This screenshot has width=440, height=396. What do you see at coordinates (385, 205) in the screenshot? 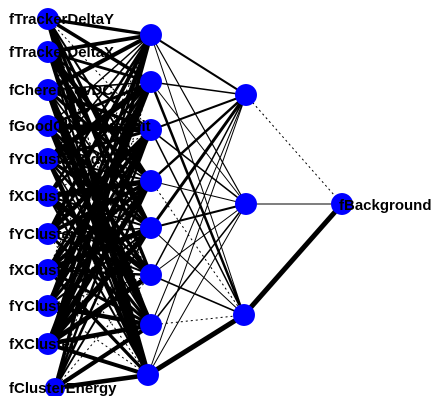
I see `output-label: fBackground` at bounding box center [385, 205].